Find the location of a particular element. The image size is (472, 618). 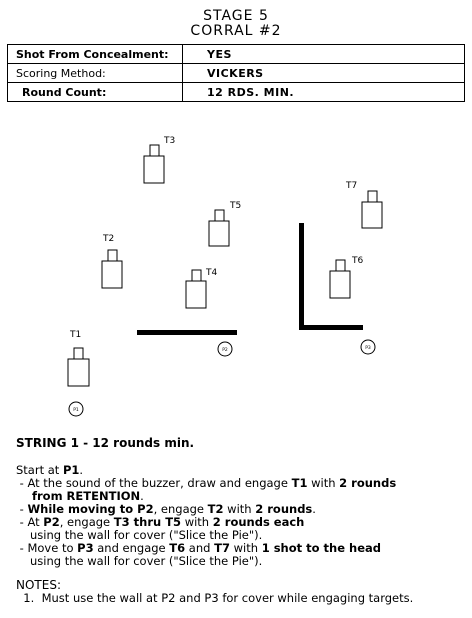

target-t5: T5 is located at coordinates (224, 224).